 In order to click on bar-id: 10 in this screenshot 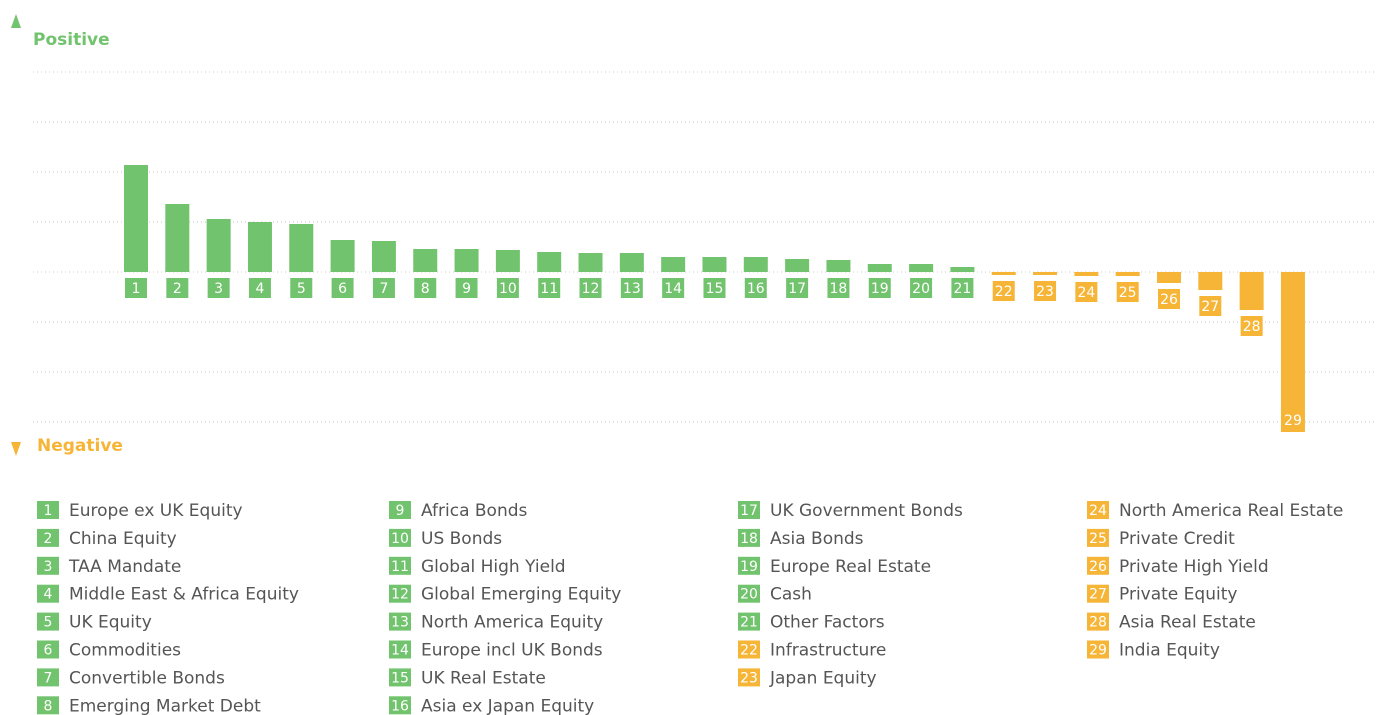, I will do `click(508, 289)`.